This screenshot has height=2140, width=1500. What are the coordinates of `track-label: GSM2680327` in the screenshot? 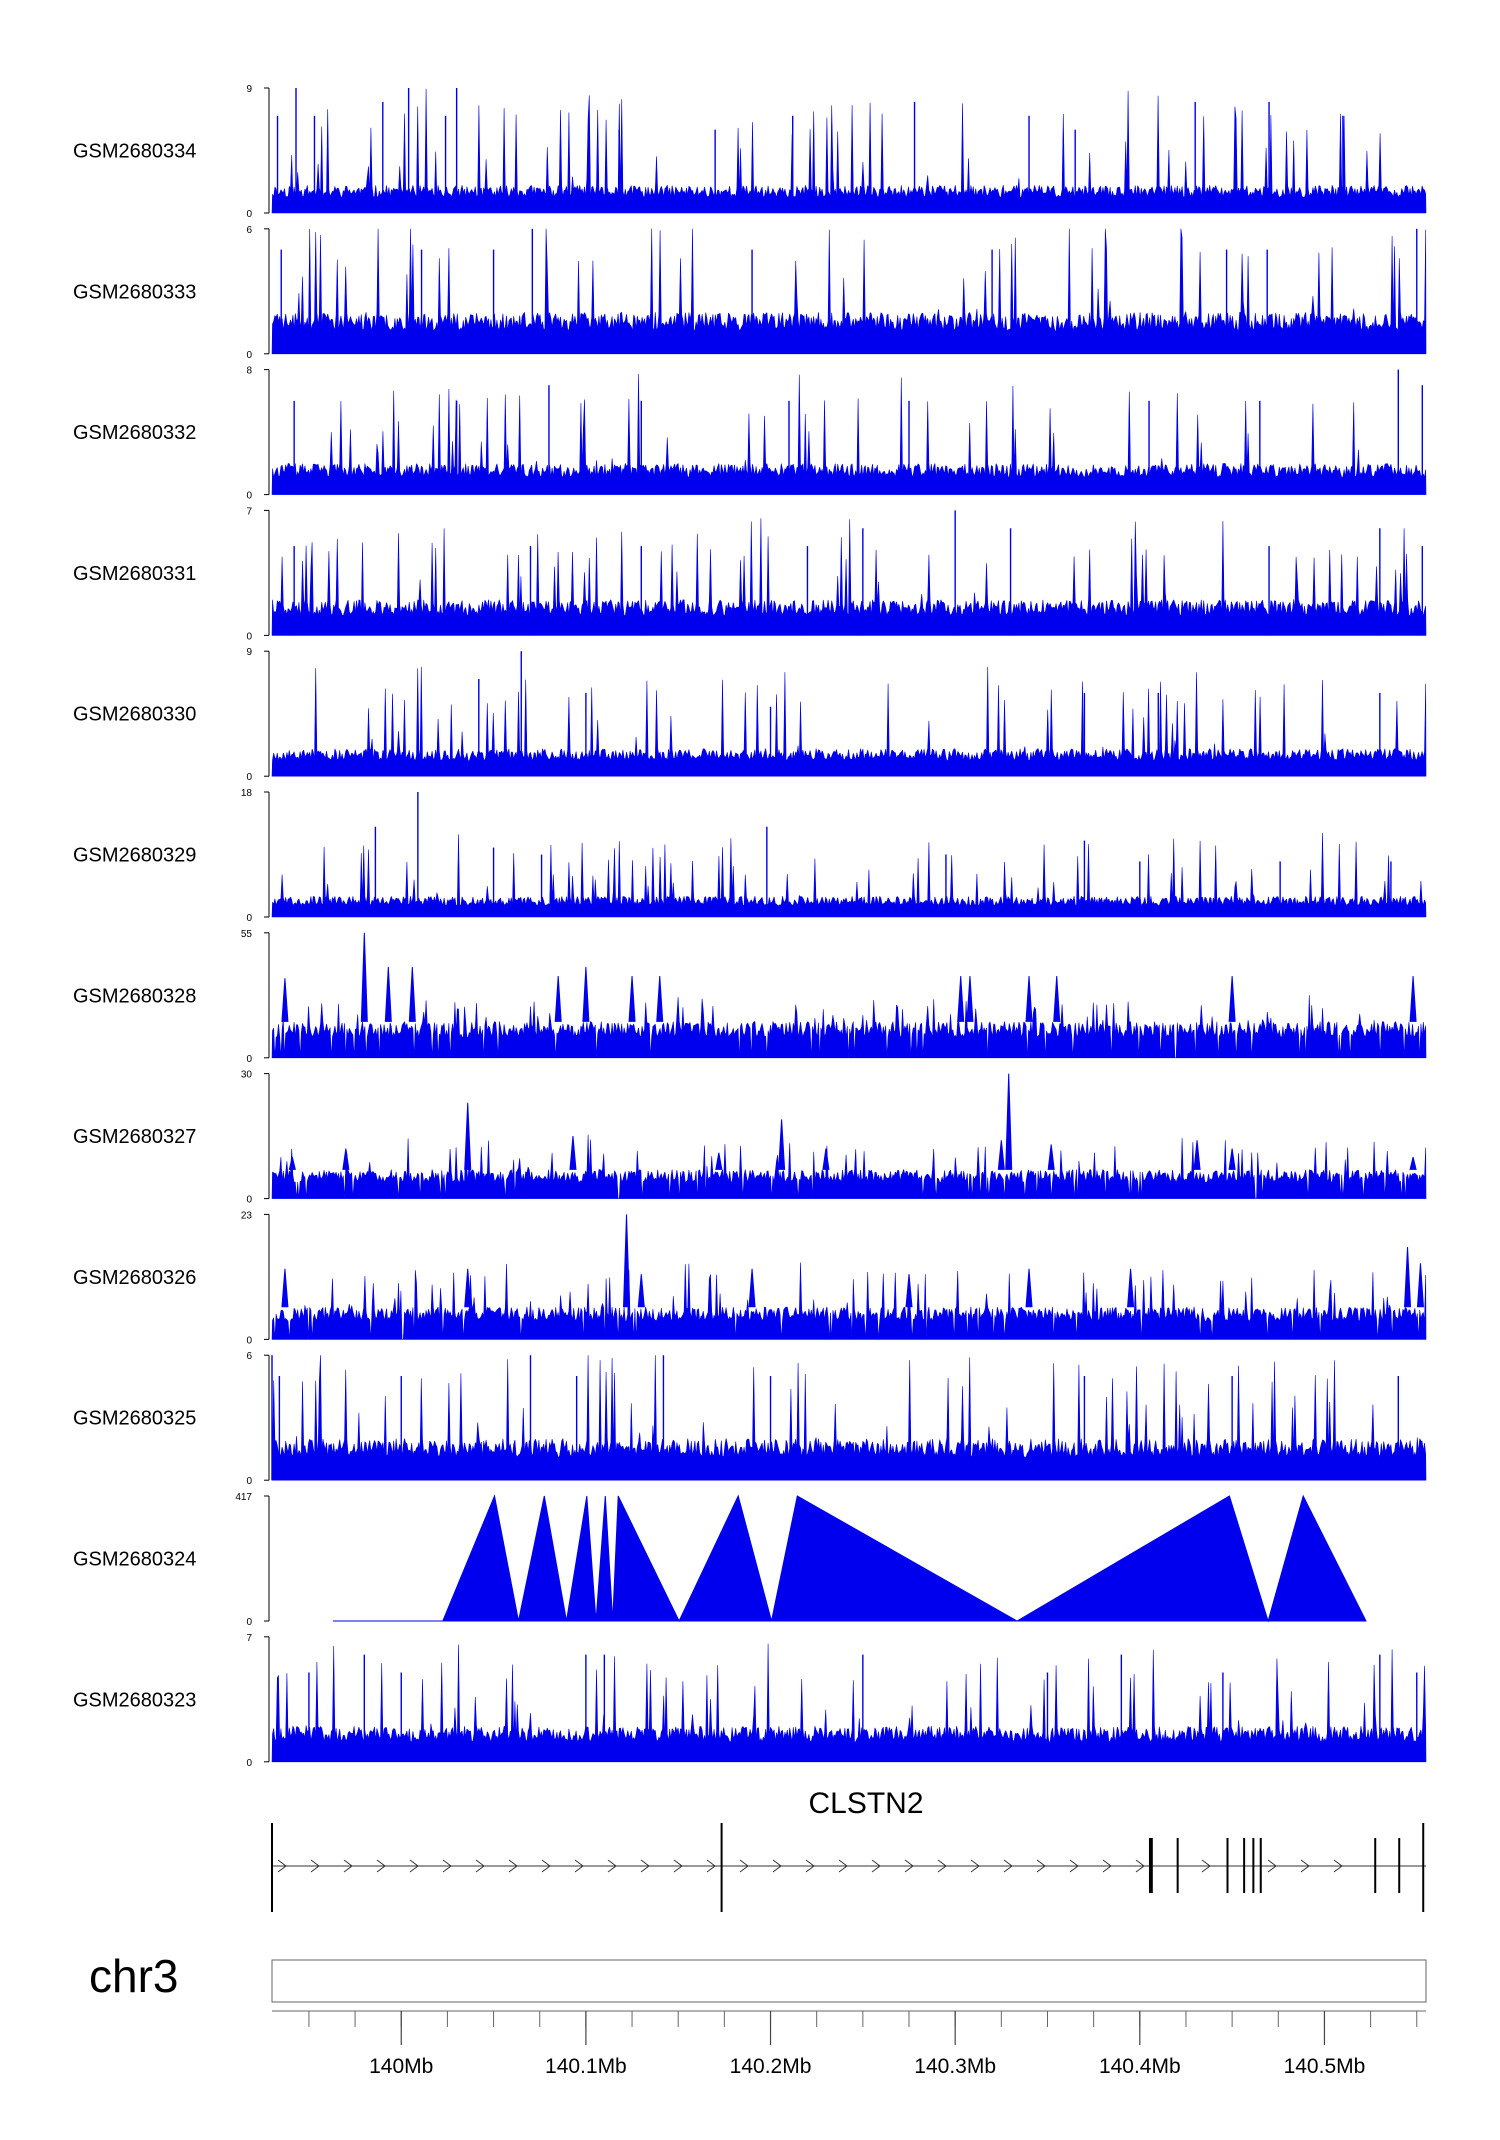 It's located at (134, 1137).